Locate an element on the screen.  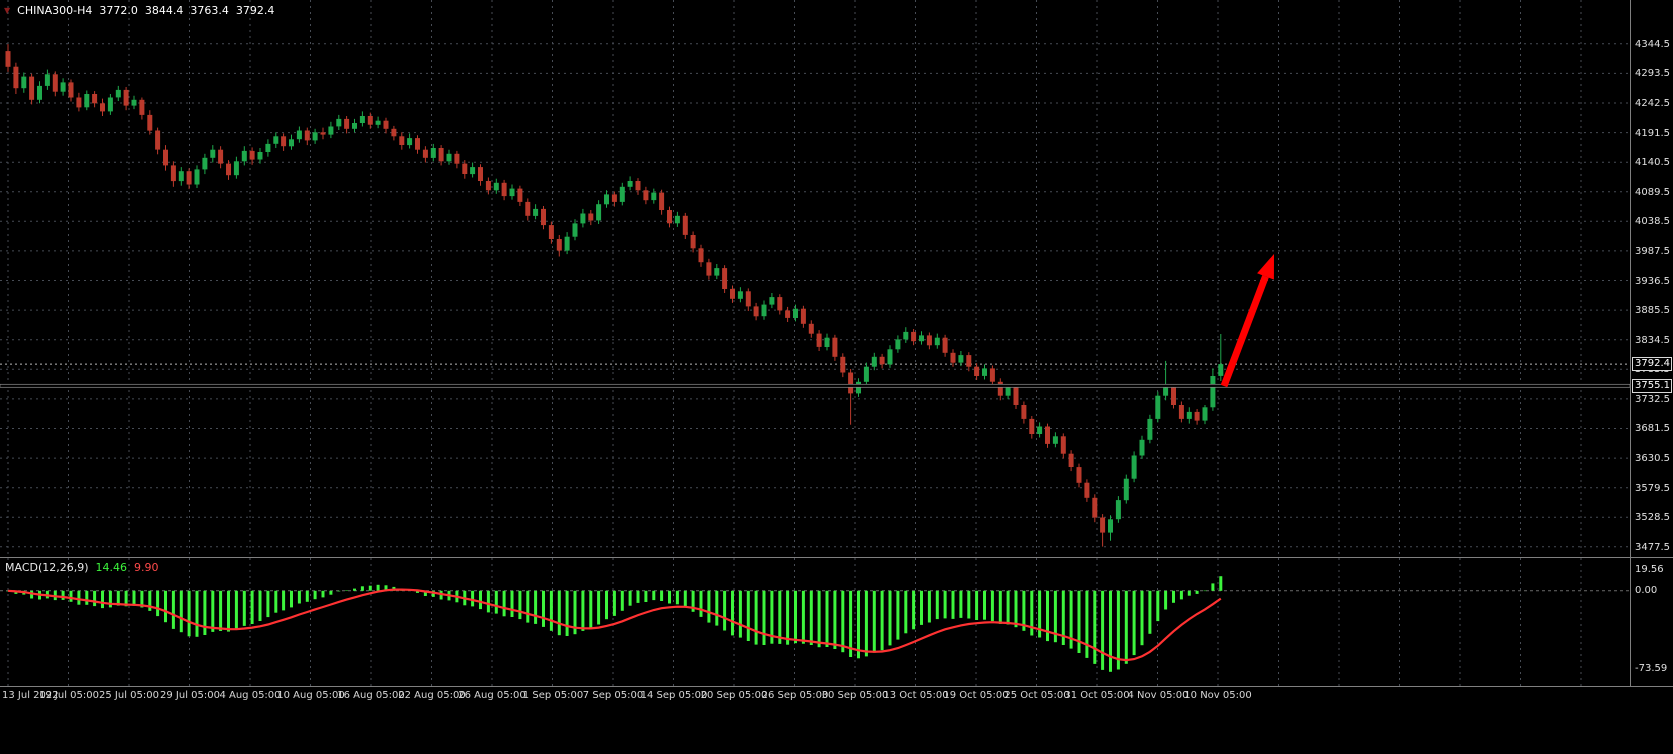
price-tick-label: 4293.5 is located at coordinates (1652, 73).